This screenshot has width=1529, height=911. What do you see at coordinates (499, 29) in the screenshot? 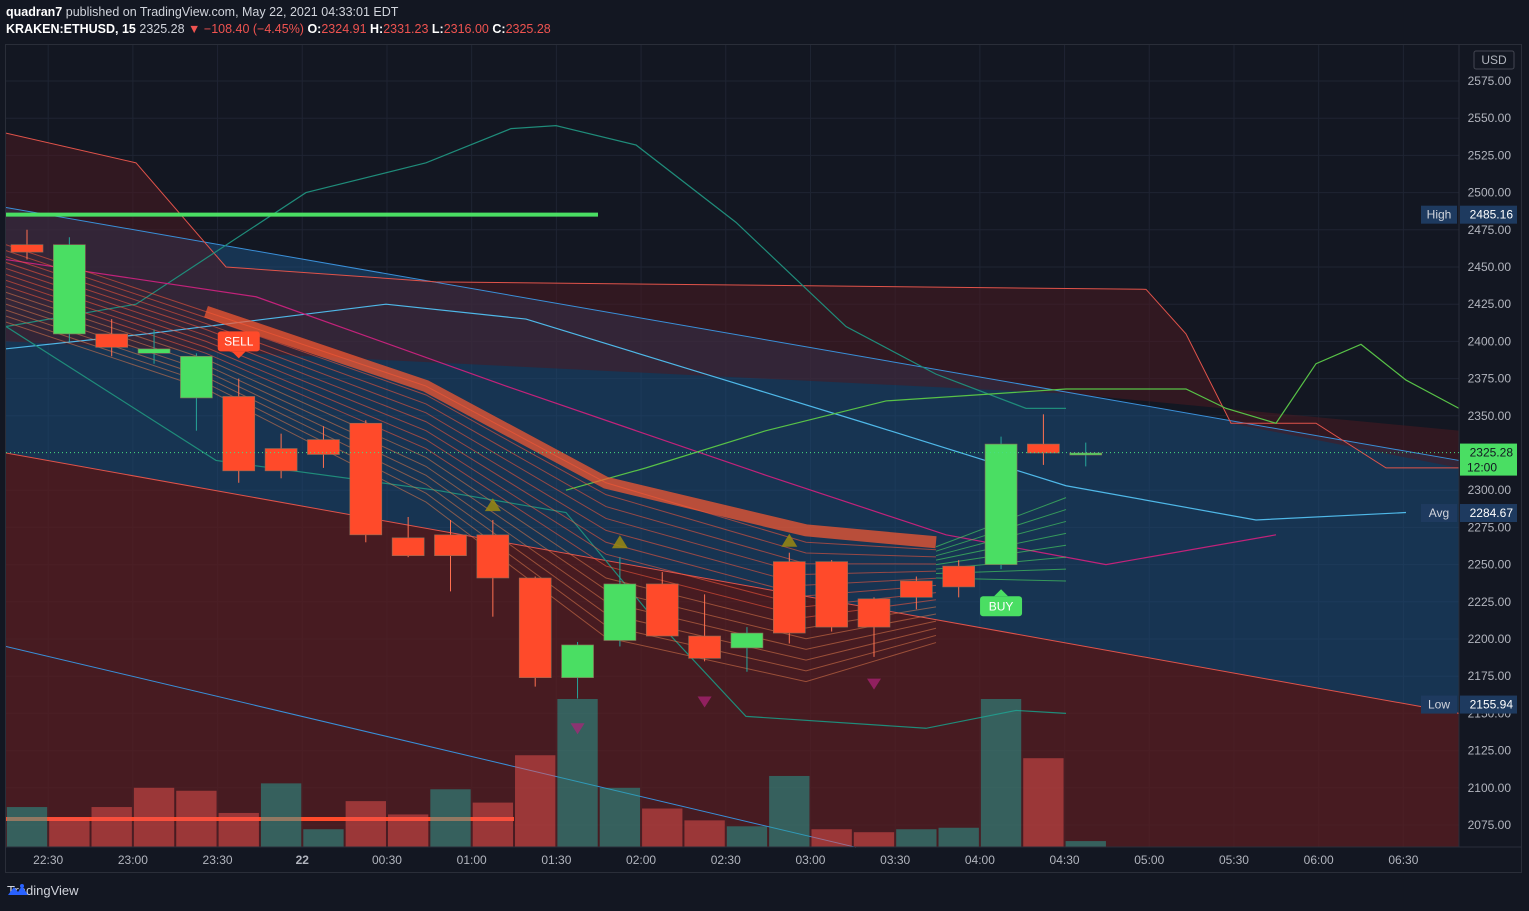
I see `close-label: C:` at bounding box center [499, 29].